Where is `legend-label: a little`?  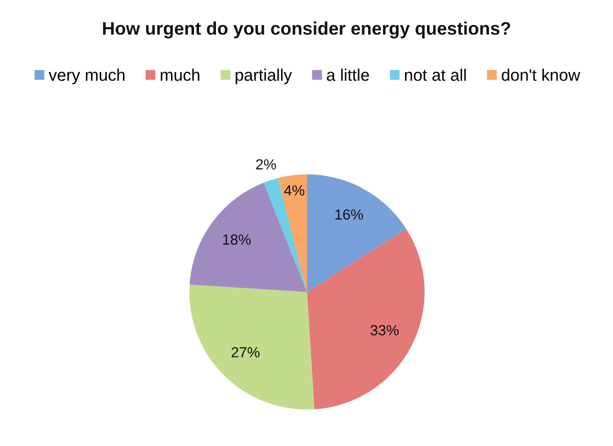
legend-label: a little is located at coordinates (347, 74).